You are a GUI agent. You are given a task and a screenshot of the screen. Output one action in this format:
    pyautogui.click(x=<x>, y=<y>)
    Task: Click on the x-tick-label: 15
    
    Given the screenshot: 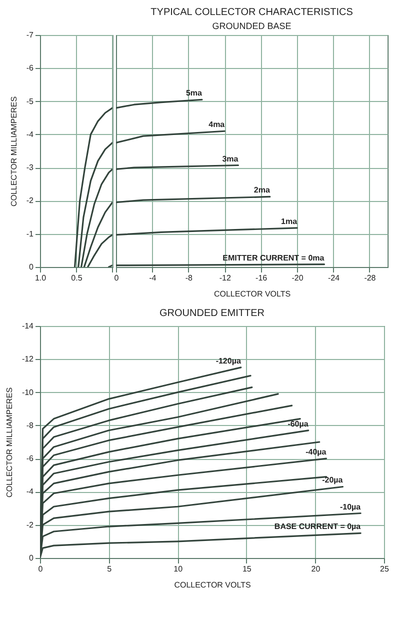 What is the action you would take?
    pyautogui.click(x=247, y=569)
    